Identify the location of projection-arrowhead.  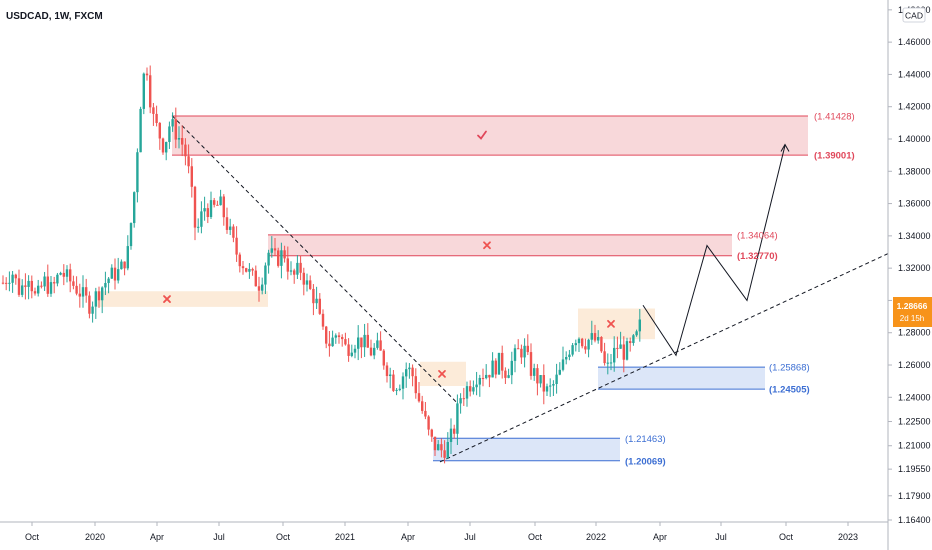
(785, 147).